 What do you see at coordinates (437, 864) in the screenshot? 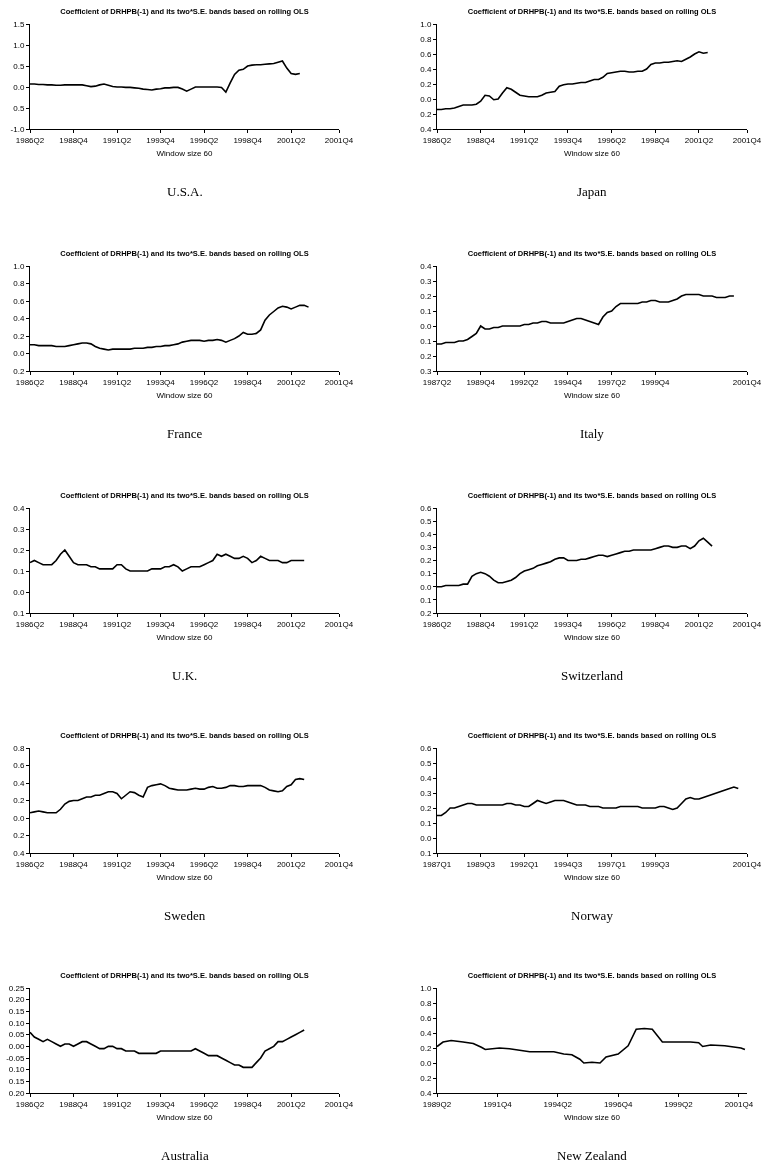
I see `x-tick-label: 1987Q1` at bounding box center [437, 864].